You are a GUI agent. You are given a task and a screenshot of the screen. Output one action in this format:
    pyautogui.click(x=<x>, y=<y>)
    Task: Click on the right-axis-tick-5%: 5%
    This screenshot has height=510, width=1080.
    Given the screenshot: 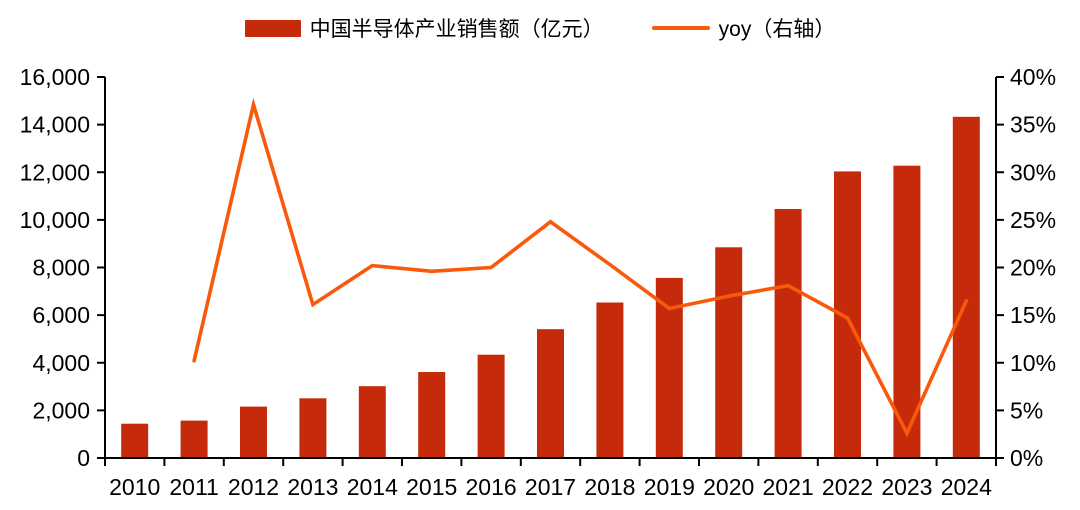 What is the action you would take?
    pyautogui.click(x=1026, y=410)
    